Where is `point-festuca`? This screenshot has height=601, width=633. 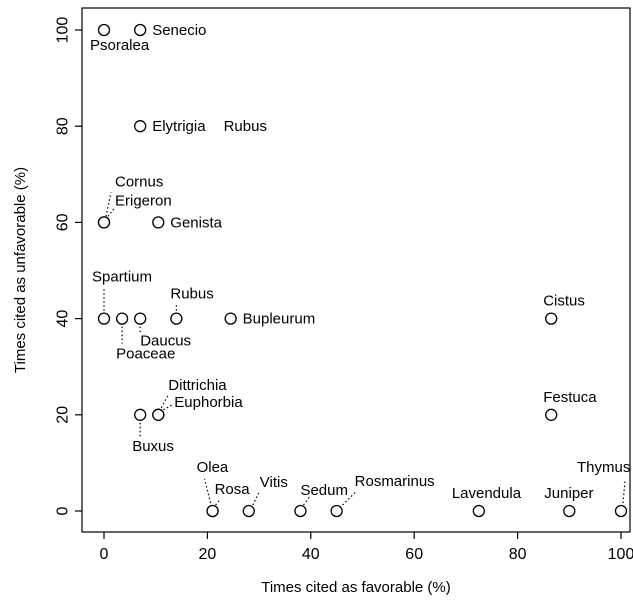 point-festuca is located at coordinates (551, 414).